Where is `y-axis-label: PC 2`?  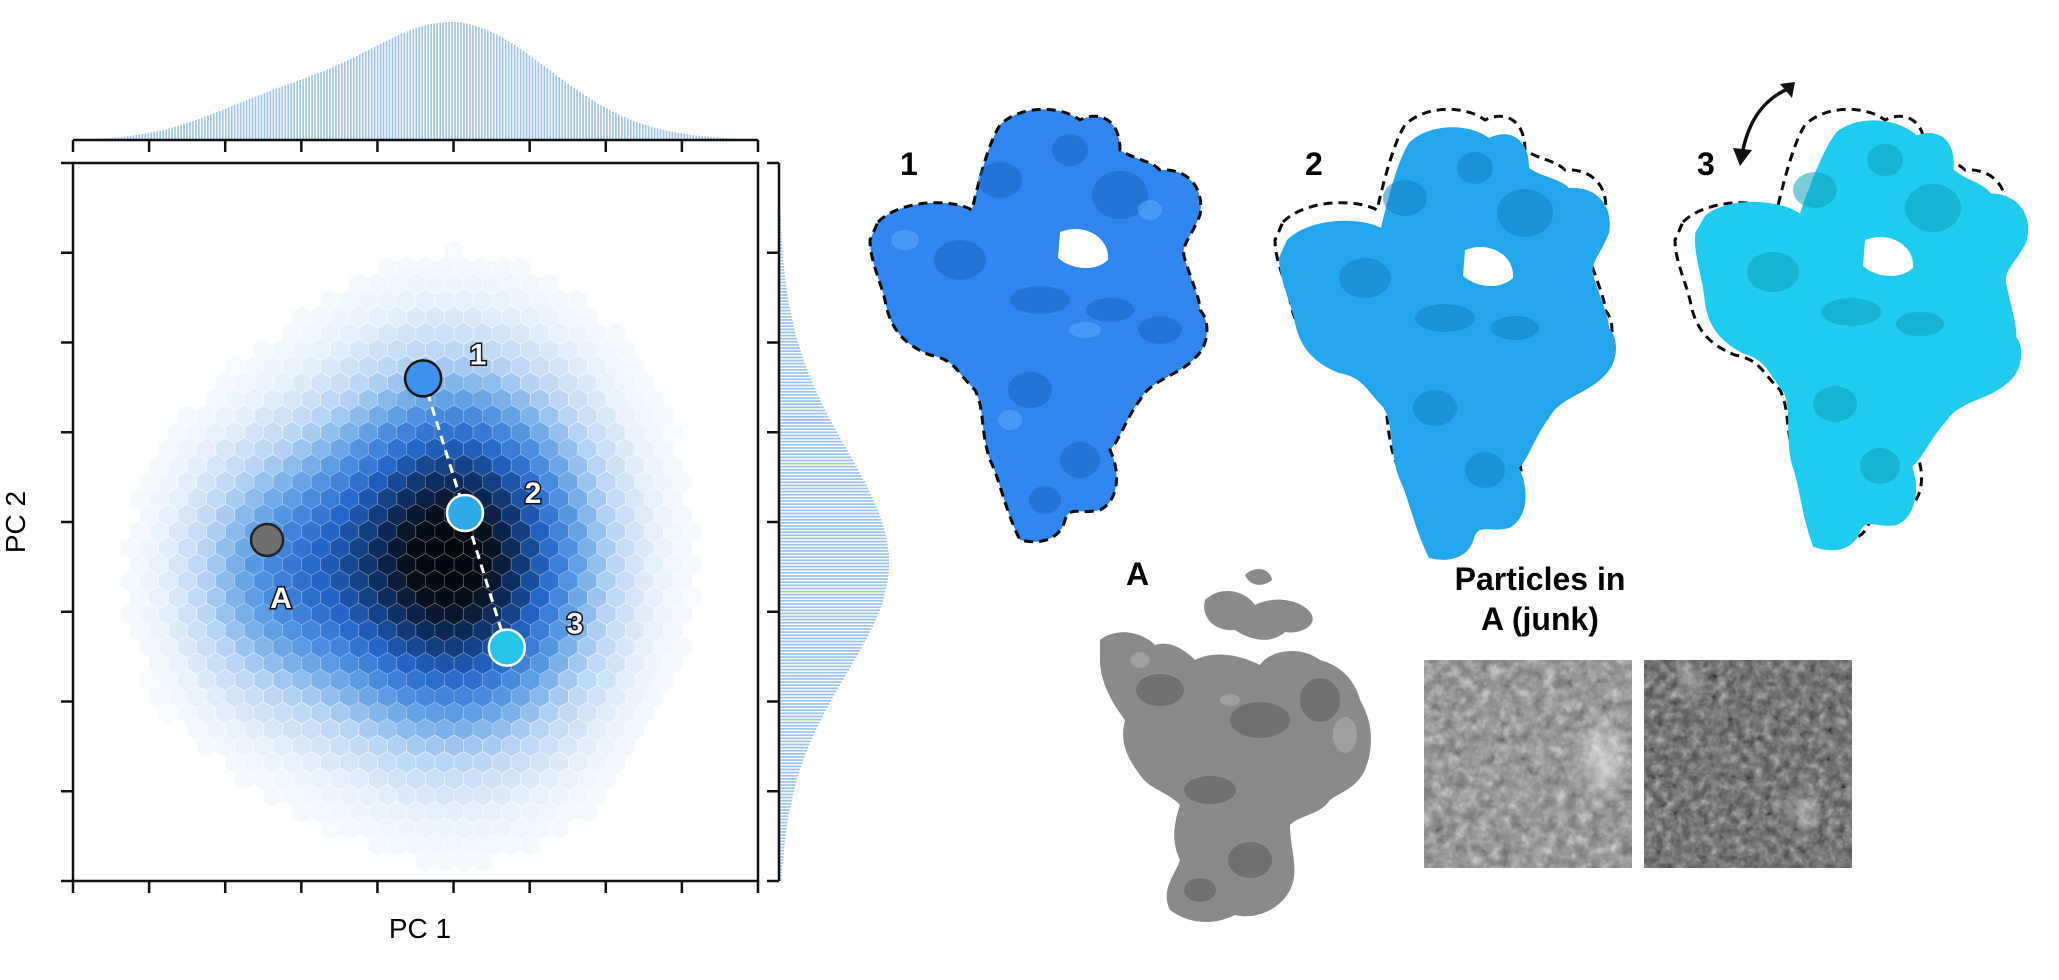
y-axis-label: PC 2 is located at coordinates (15, 522).